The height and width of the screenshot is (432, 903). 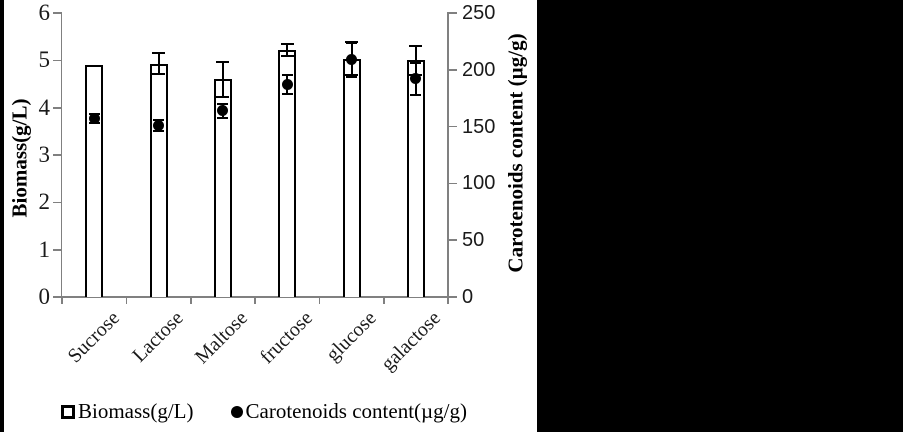 I want to click on chart-legend: Biomass(g/L) Carotenoids content(µg/g), so click(x=264, y=411).